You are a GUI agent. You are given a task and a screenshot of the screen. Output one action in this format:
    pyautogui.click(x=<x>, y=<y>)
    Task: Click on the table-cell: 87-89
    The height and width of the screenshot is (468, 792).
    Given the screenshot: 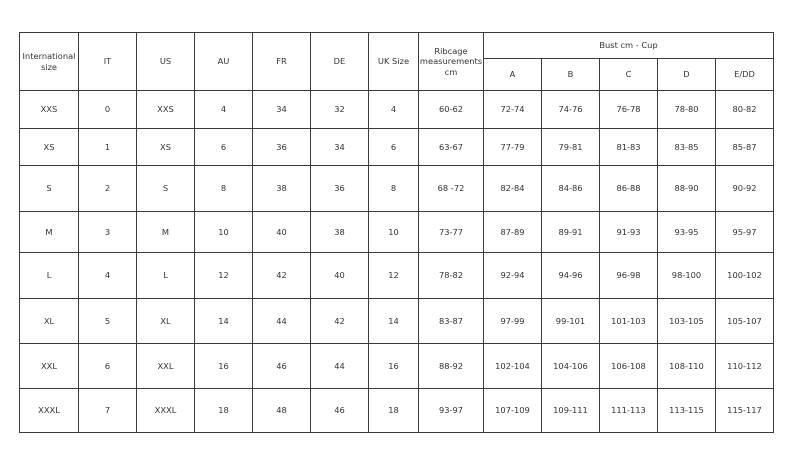 What is the action you would take?
    pyautogui.click(x=512, y=232)
    